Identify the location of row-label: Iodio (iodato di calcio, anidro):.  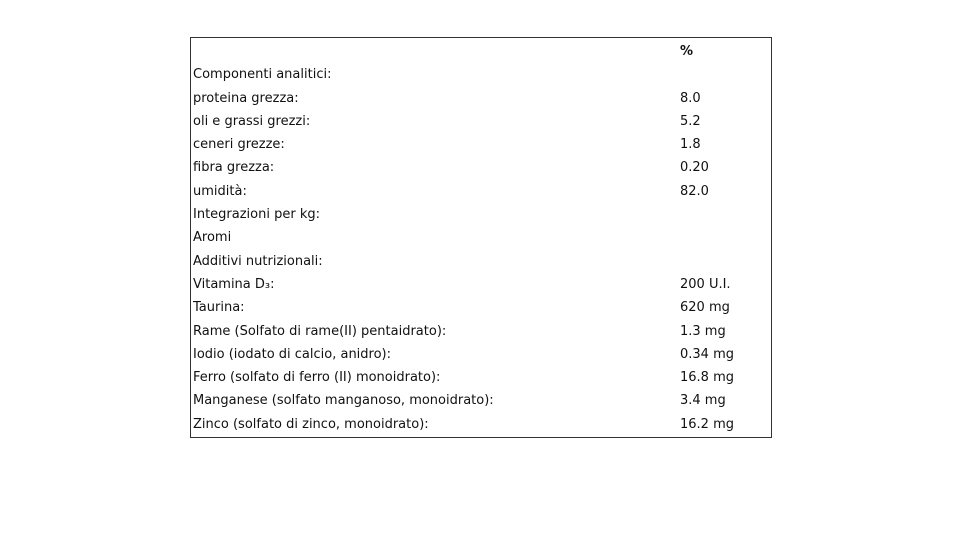
(292, 354).